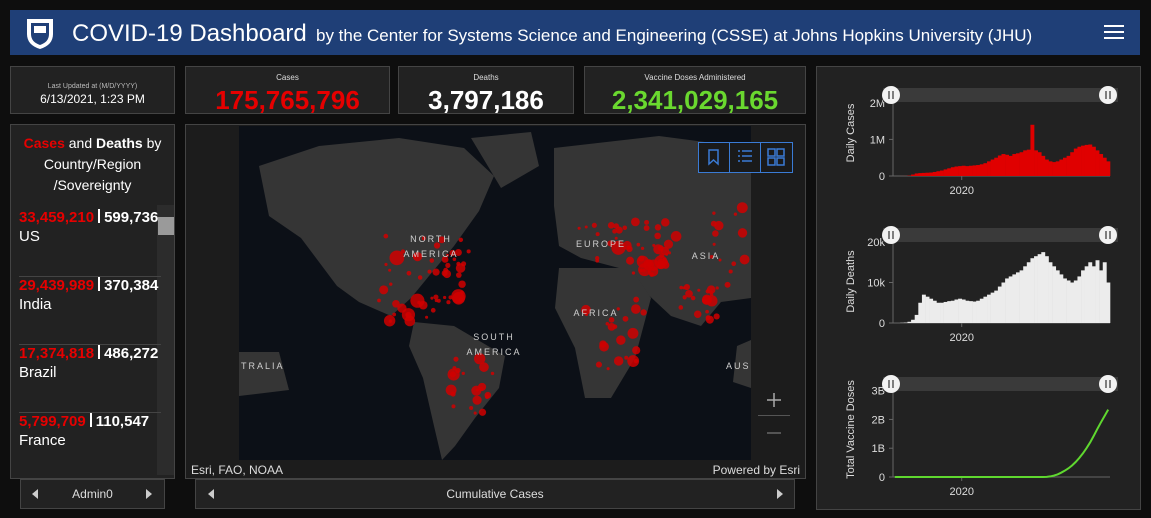 The image size is (1151, 518). I want to click on country-item: 33,459,210 599,736 US, so click(90, 241).